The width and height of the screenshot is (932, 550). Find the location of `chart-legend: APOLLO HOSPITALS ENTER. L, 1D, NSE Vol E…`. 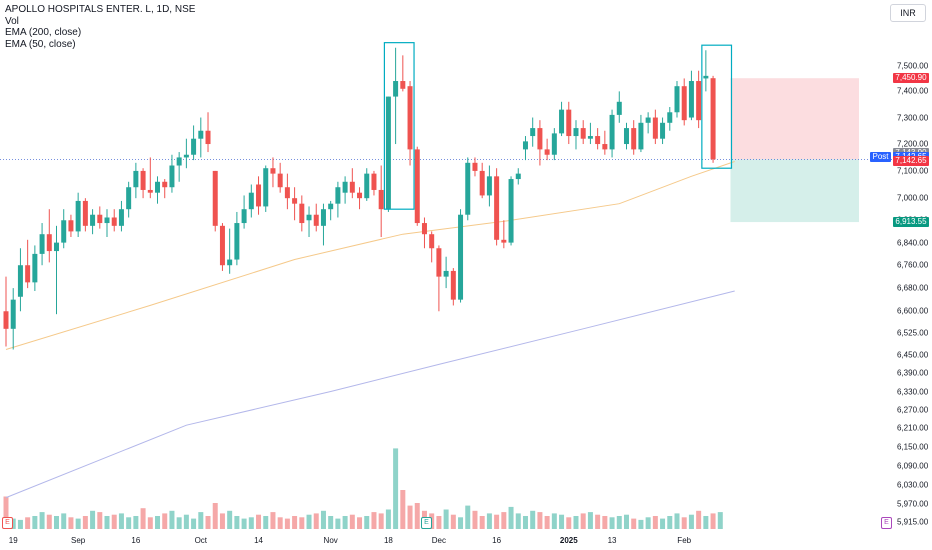

chart-legend: APOLLO HOSPITALS ENTER. L, 1D, NSE Vol E… is located at coordinates (100, 27).